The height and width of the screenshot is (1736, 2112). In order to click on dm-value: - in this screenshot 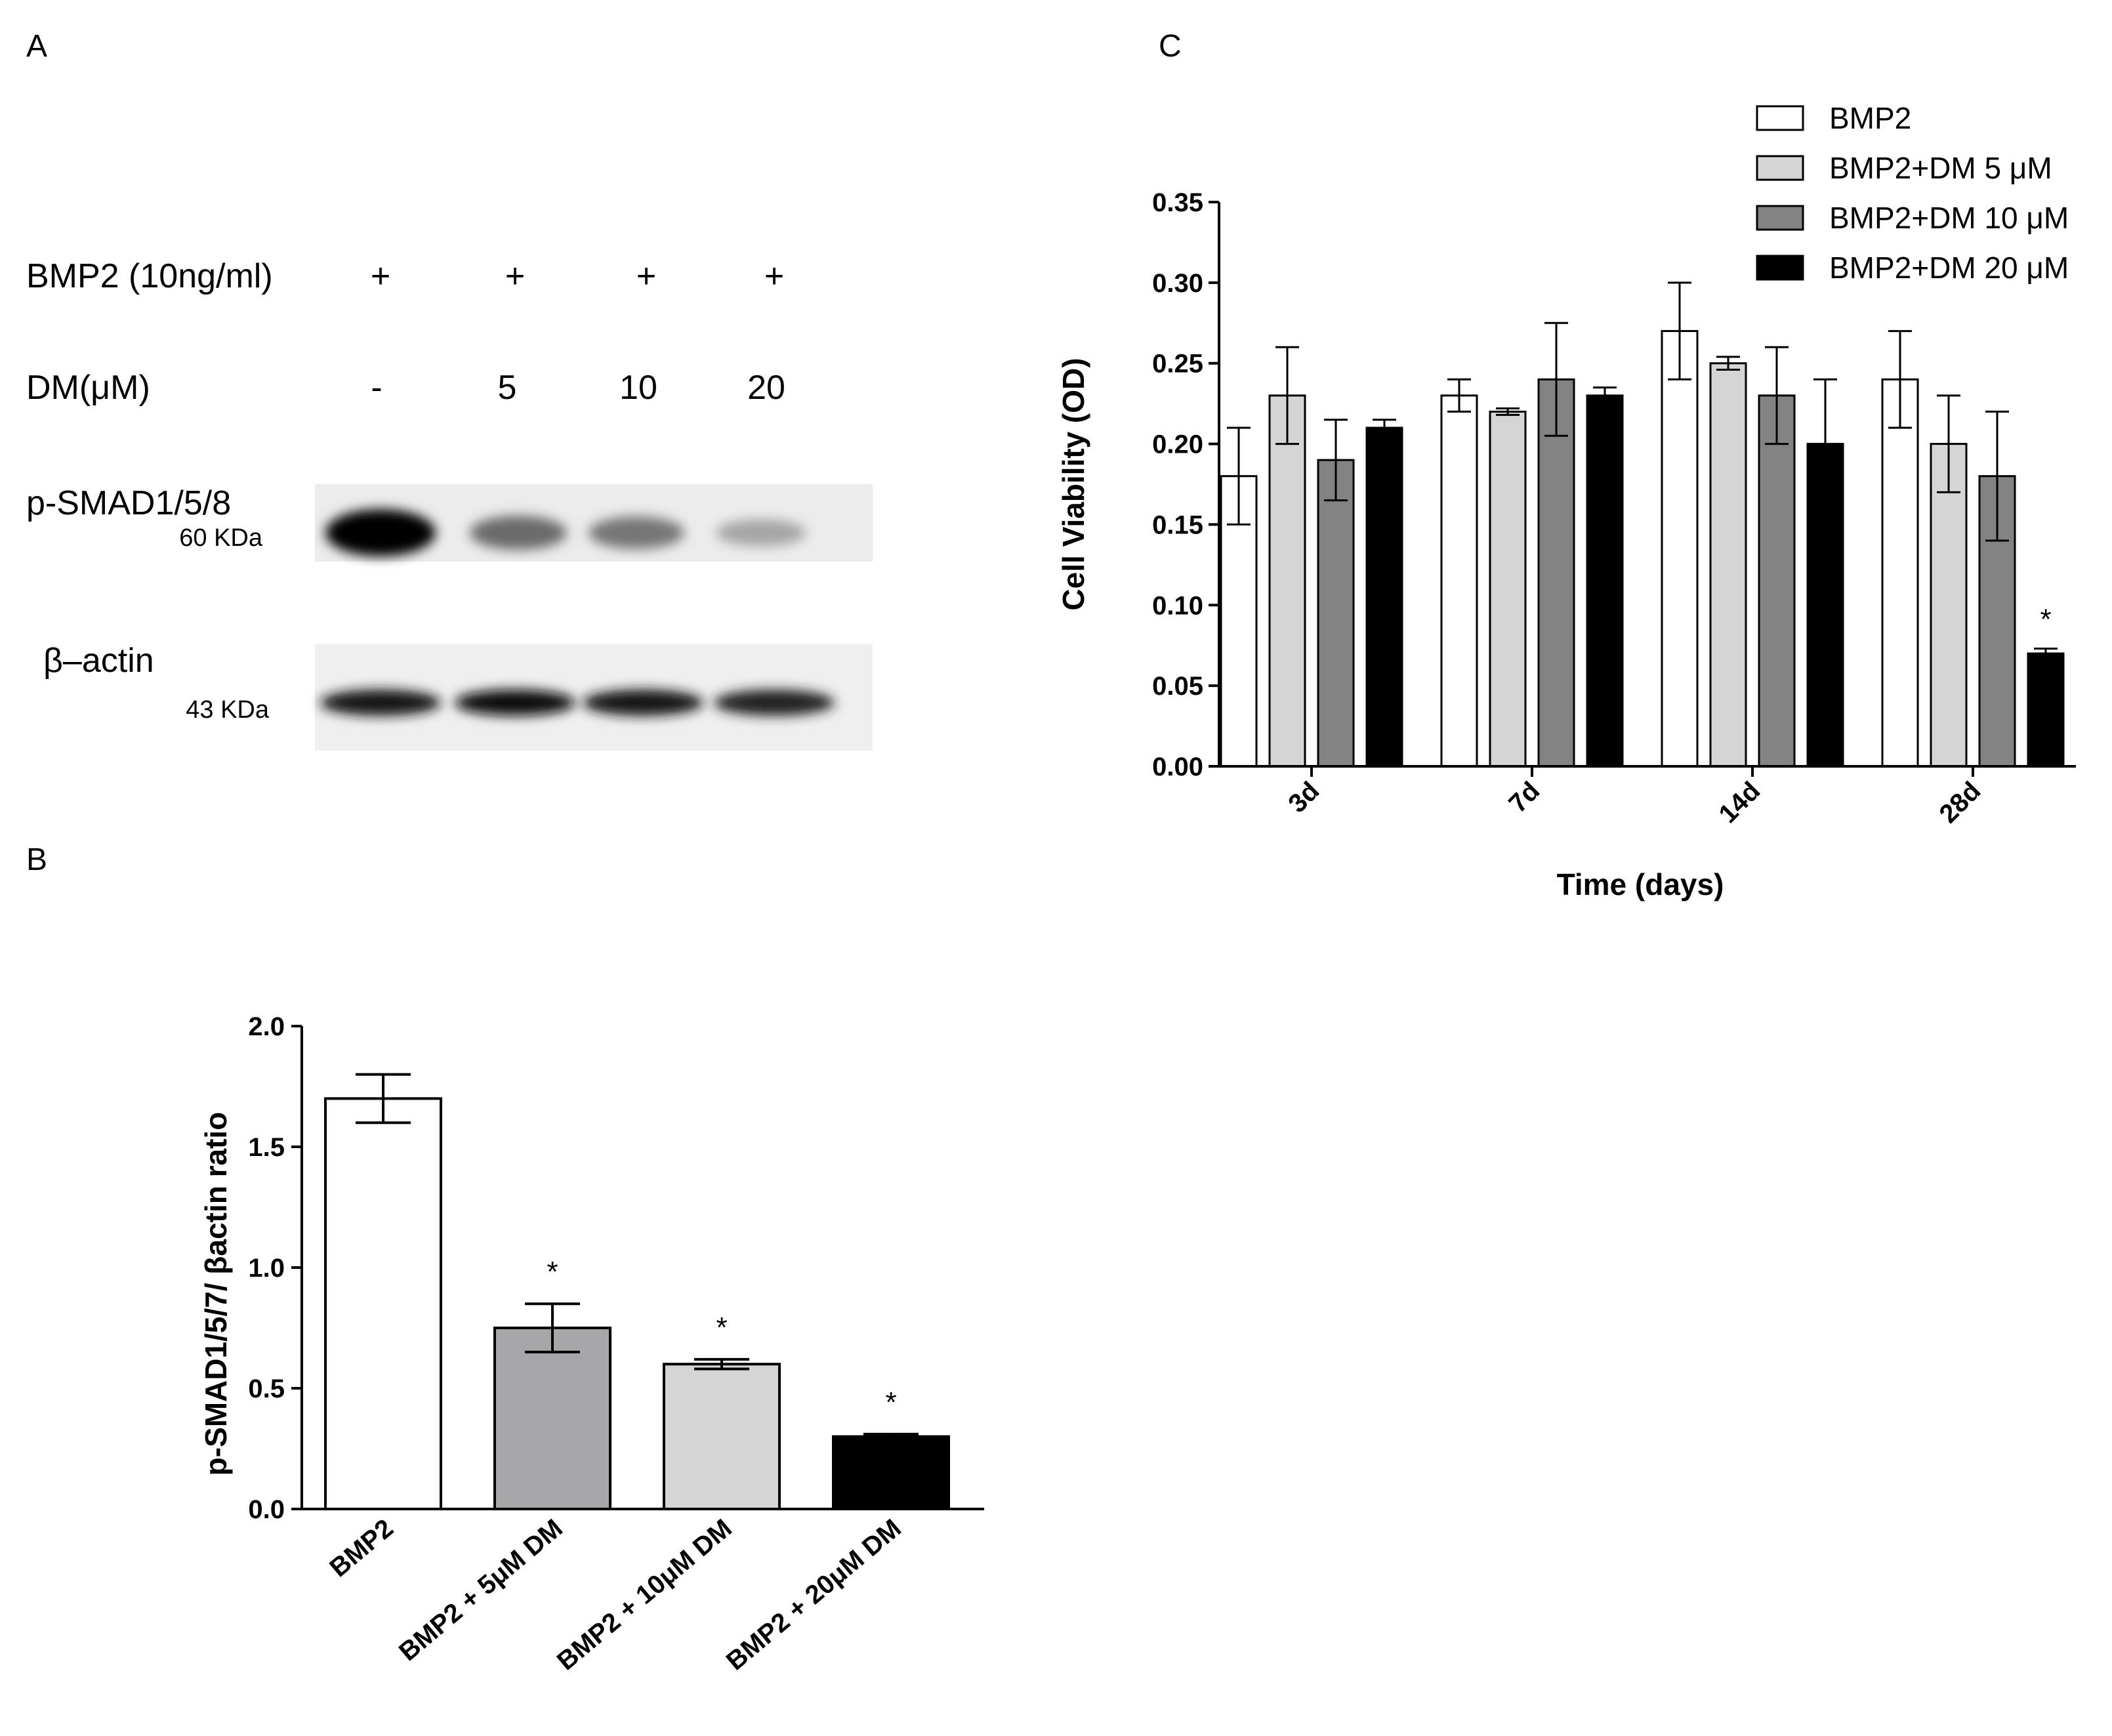, I will do `click(377, 388)`.